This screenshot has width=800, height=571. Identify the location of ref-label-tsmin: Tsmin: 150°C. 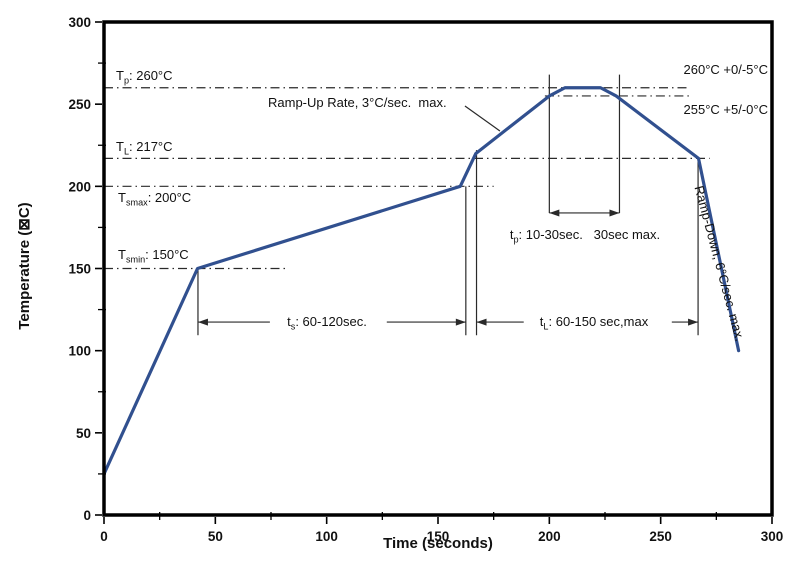
(153, 256).